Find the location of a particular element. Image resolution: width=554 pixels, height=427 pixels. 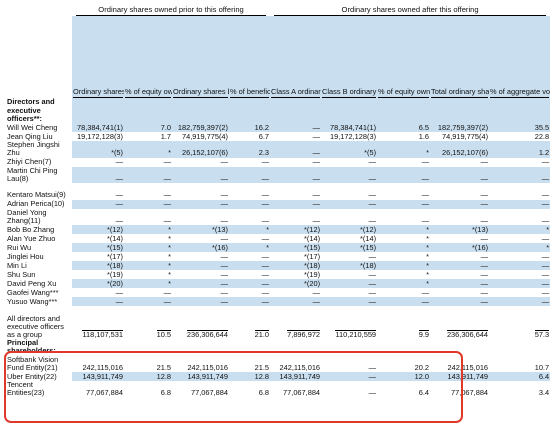

table-row: Daniel Yong Zhang(11) — — — — — — — — — is located at coordinates (278, 217).